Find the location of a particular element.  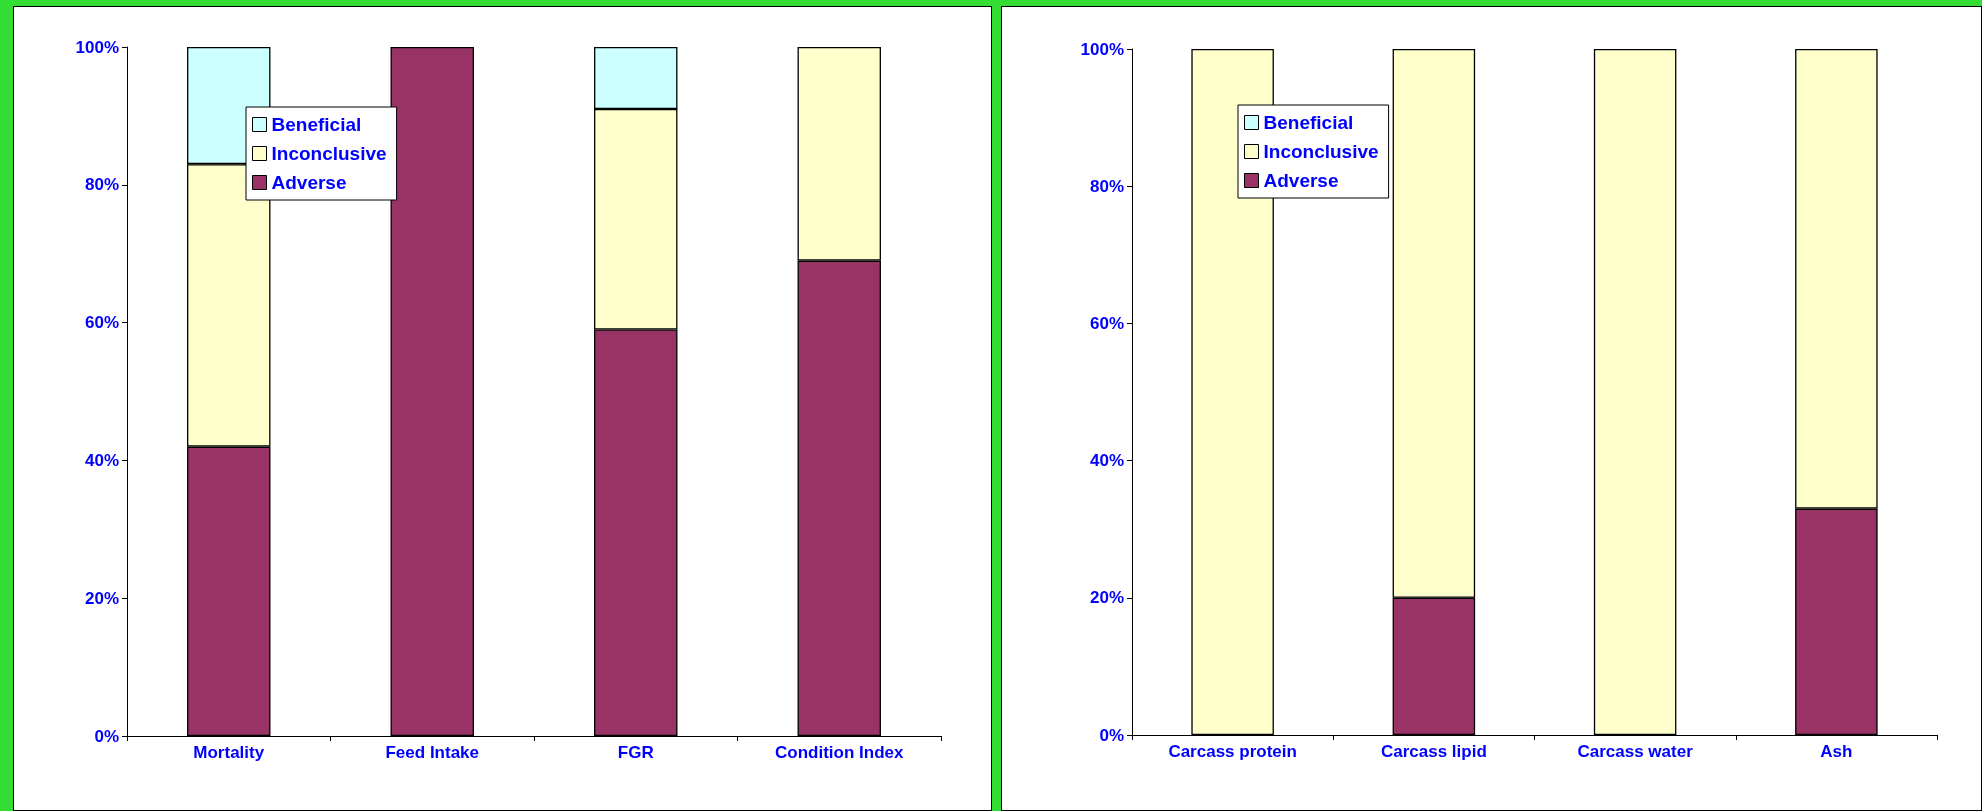

x-tick-label: Feed Intake is located at coordinates (432, 752).